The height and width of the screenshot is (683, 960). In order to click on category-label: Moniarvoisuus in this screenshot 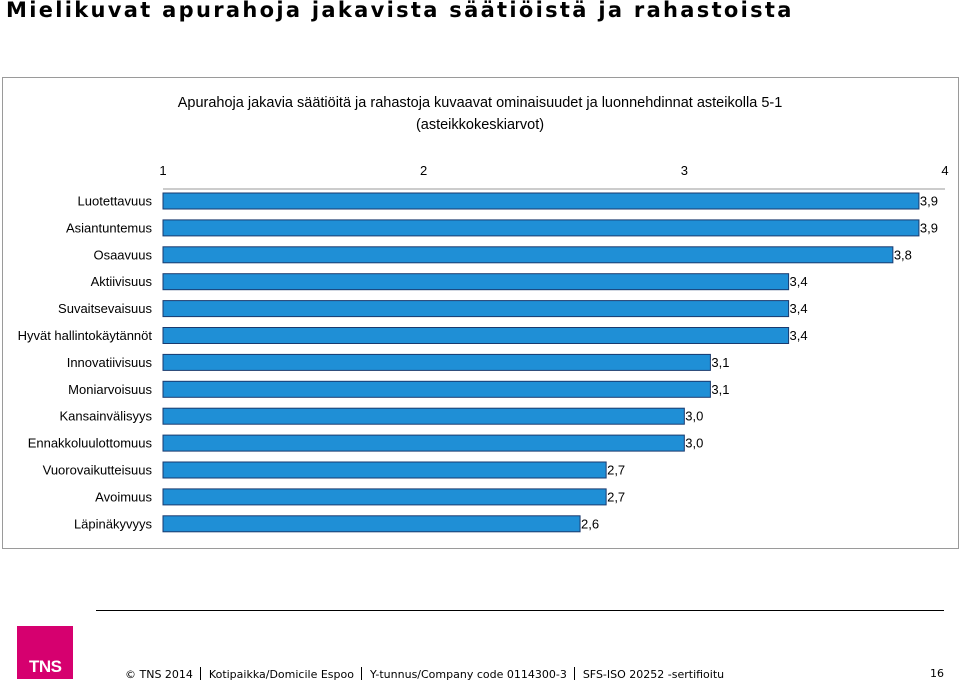, I will do `click(110, 389)`.